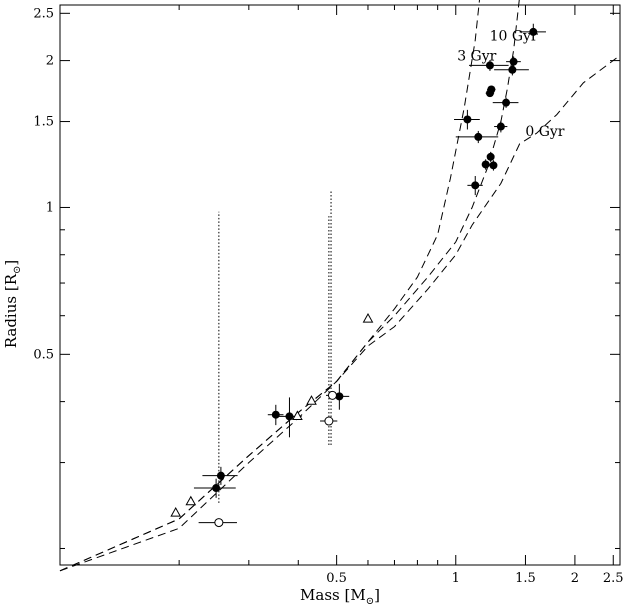  I want to click on x-axis-label-text: Mass [M, so click(333, 595).